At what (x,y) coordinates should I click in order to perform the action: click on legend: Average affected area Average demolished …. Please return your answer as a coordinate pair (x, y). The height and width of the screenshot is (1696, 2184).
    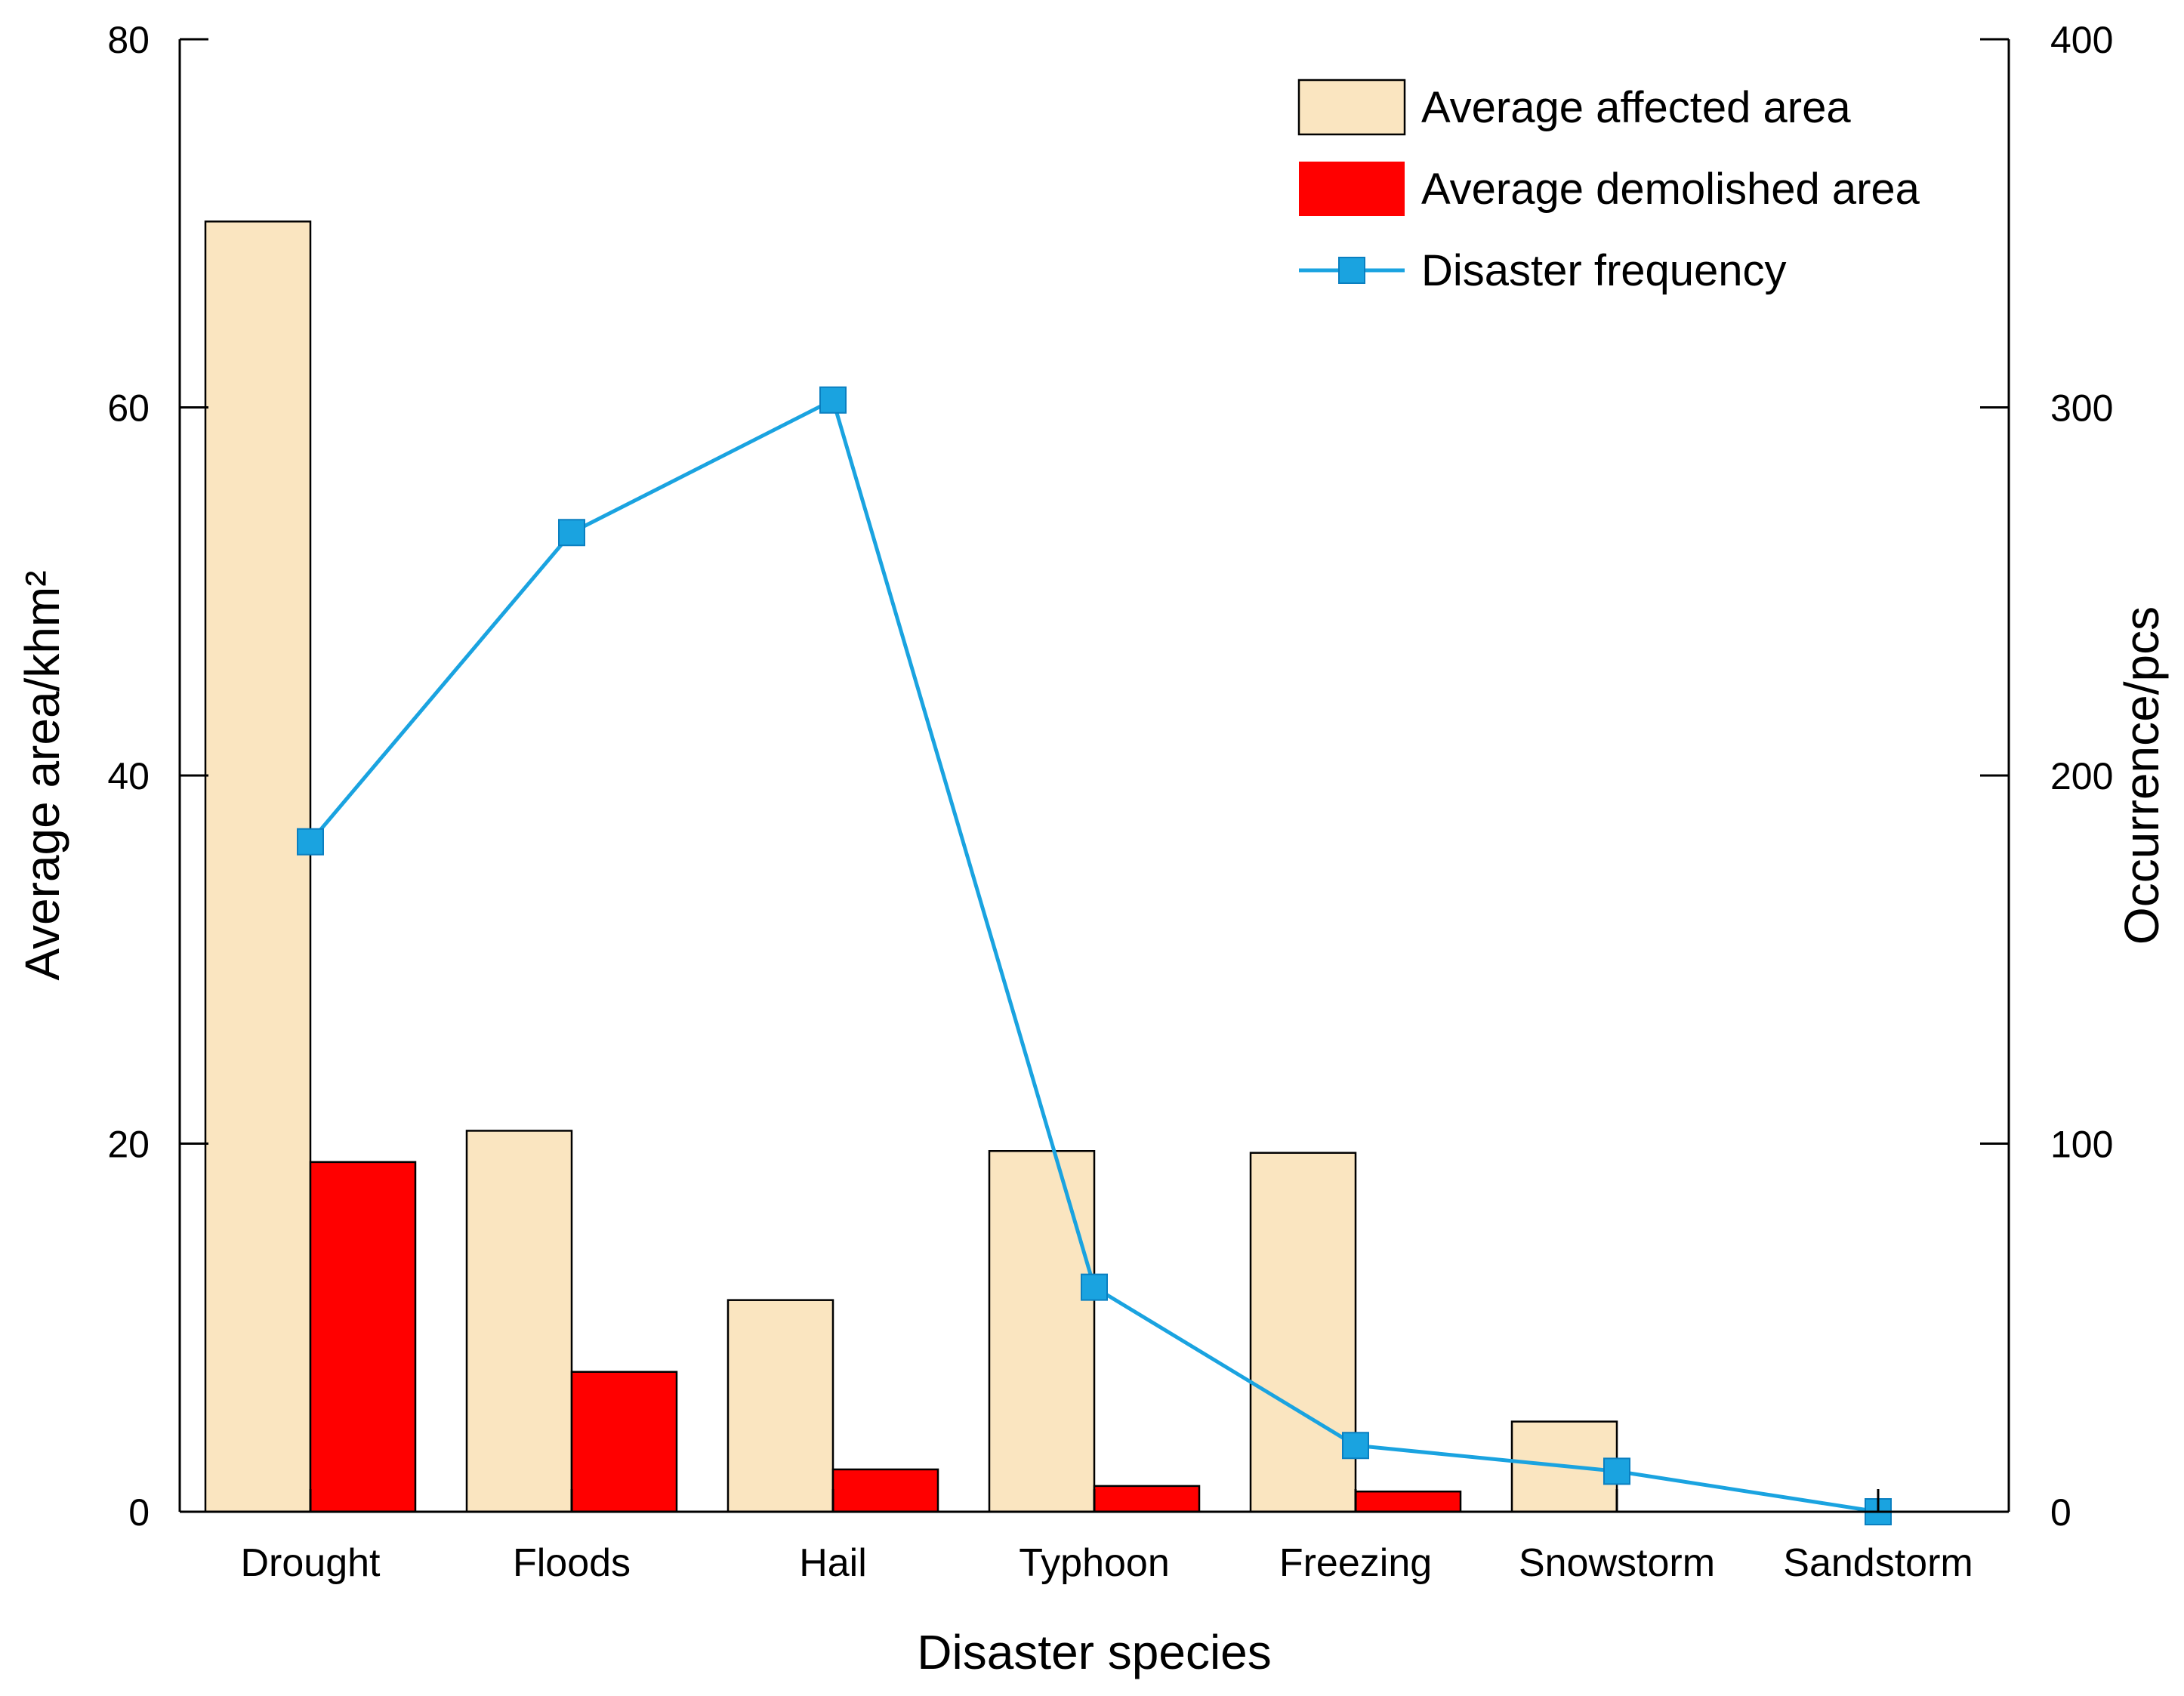
    Looking at the image, I should click on (1608, 187).